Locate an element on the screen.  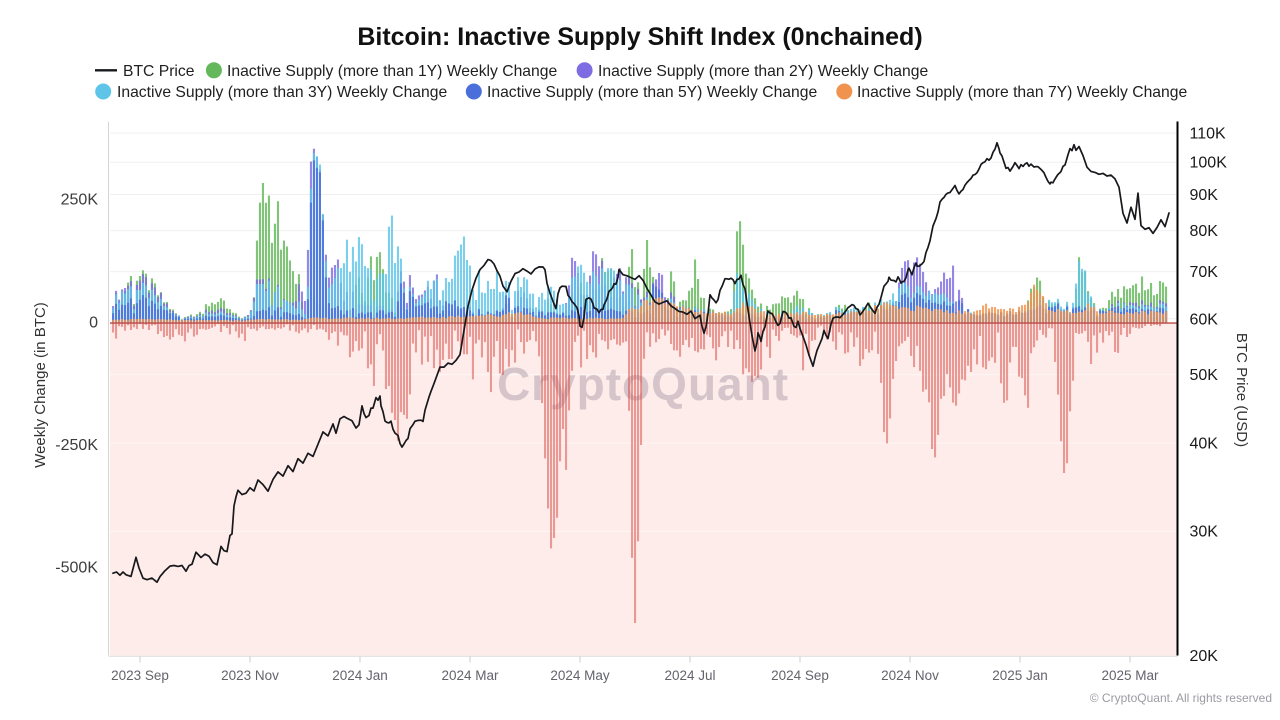
svg-text: -250K is located at coordinates (76, 445).